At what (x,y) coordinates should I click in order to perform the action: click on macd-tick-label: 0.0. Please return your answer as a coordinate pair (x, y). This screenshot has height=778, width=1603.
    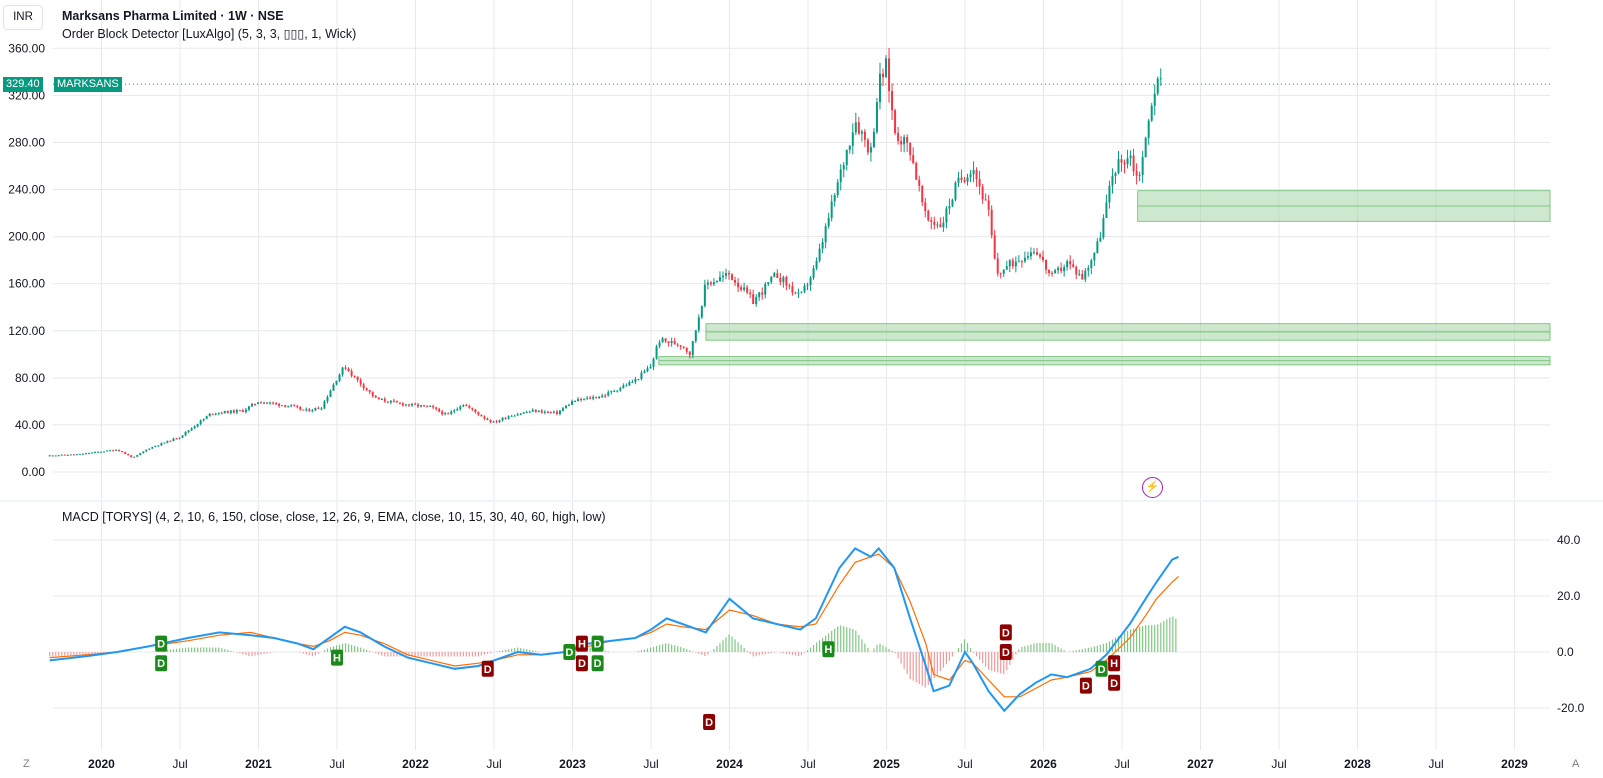
    Looking at the image, I should click on (1565, 652).